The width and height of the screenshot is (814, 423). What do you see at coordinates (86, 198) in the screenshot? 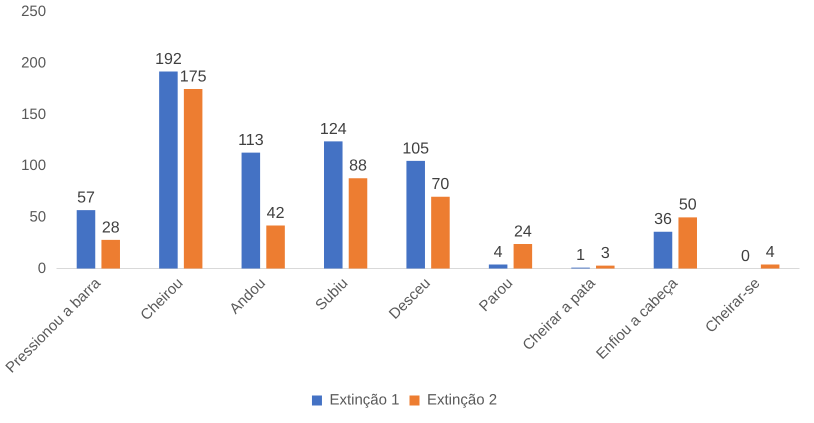
I see `data-label: 57` at bounding box center [86, 198].